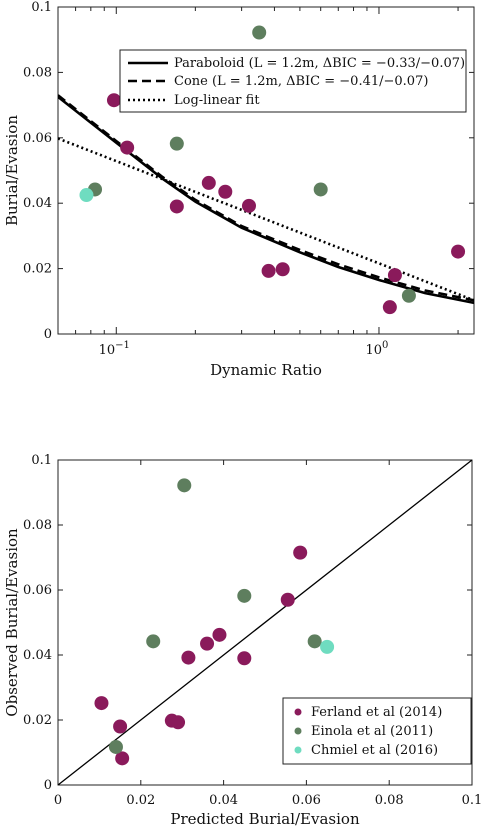  I want to click on y-tick-label-top: 0.04, so click(37, 203).